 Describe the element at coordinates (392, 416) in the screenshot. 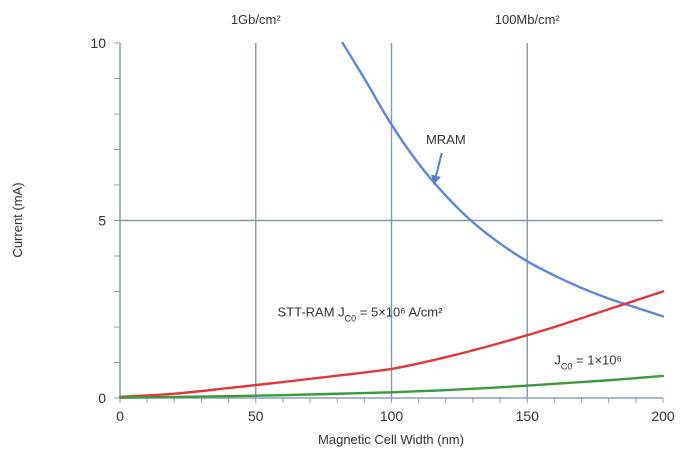

I see `x-tick-label: 100` at that location.